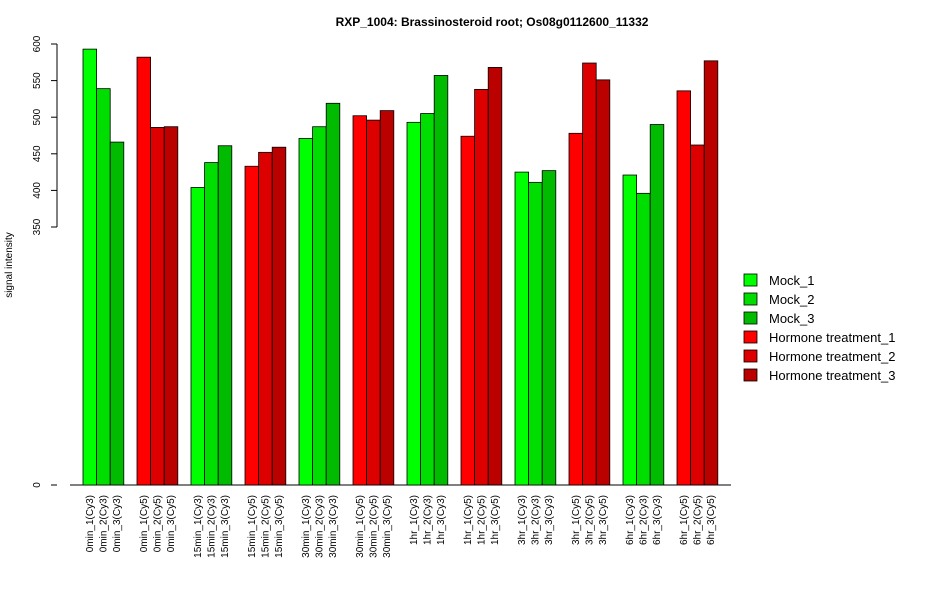  I want to click on x-tick-label: 6hr_1(Cy5), so click(684, 520).